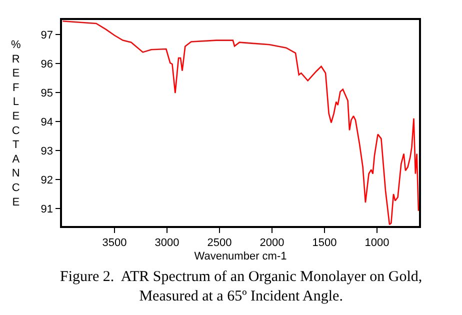 Image resolution: width=462 pixels, height=315 pixels. What do you see at coordinates (47, 35) in the screenshot?
I see `y-tick-label: 97` at bounding box center [47, 35].